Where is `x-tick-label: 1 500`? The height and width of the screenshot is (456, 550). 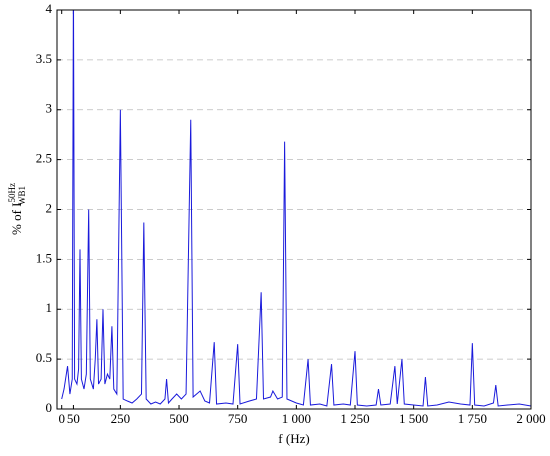 x-tick-label: 1 500 is located at coordinates (413, 418).